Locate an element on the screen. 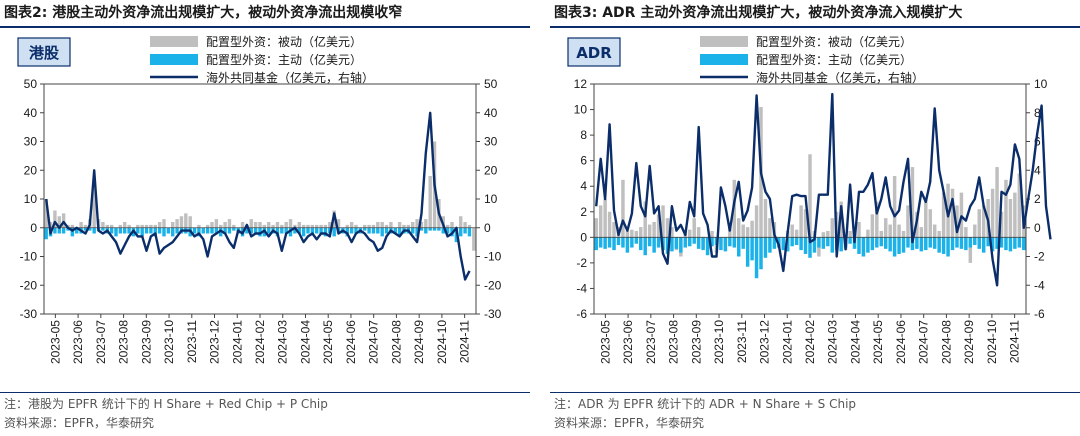 The image size is (1080, 436). y-left-tick-label: -4 is located at coordinates (581, 288).